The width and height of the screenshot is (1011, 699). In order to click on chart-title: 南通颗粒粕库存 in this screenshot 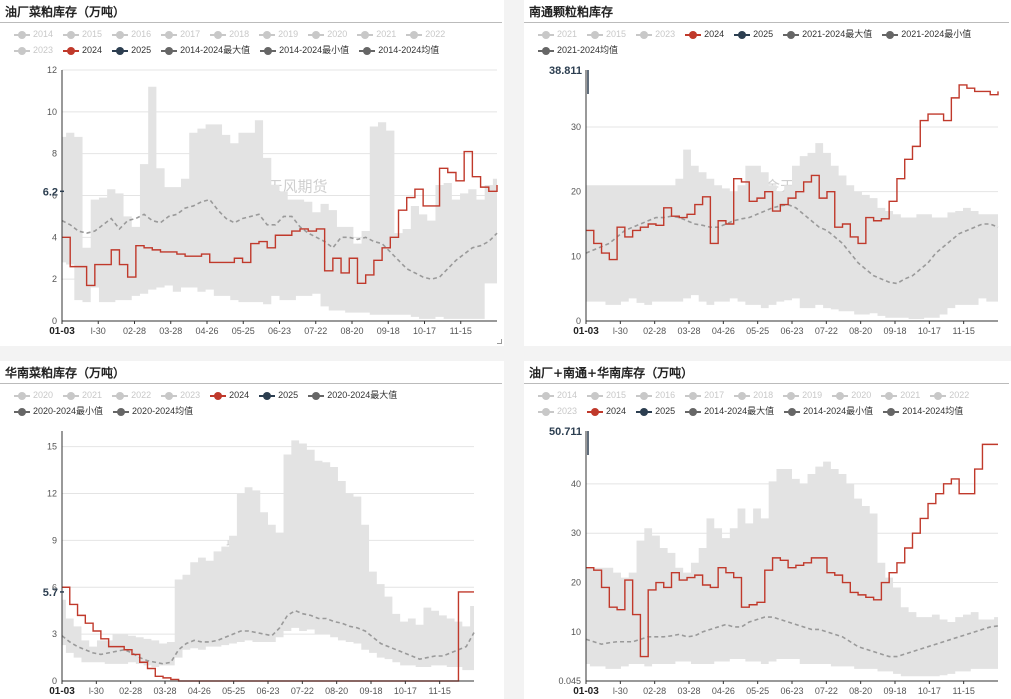, I will do `click(571, 12)`.